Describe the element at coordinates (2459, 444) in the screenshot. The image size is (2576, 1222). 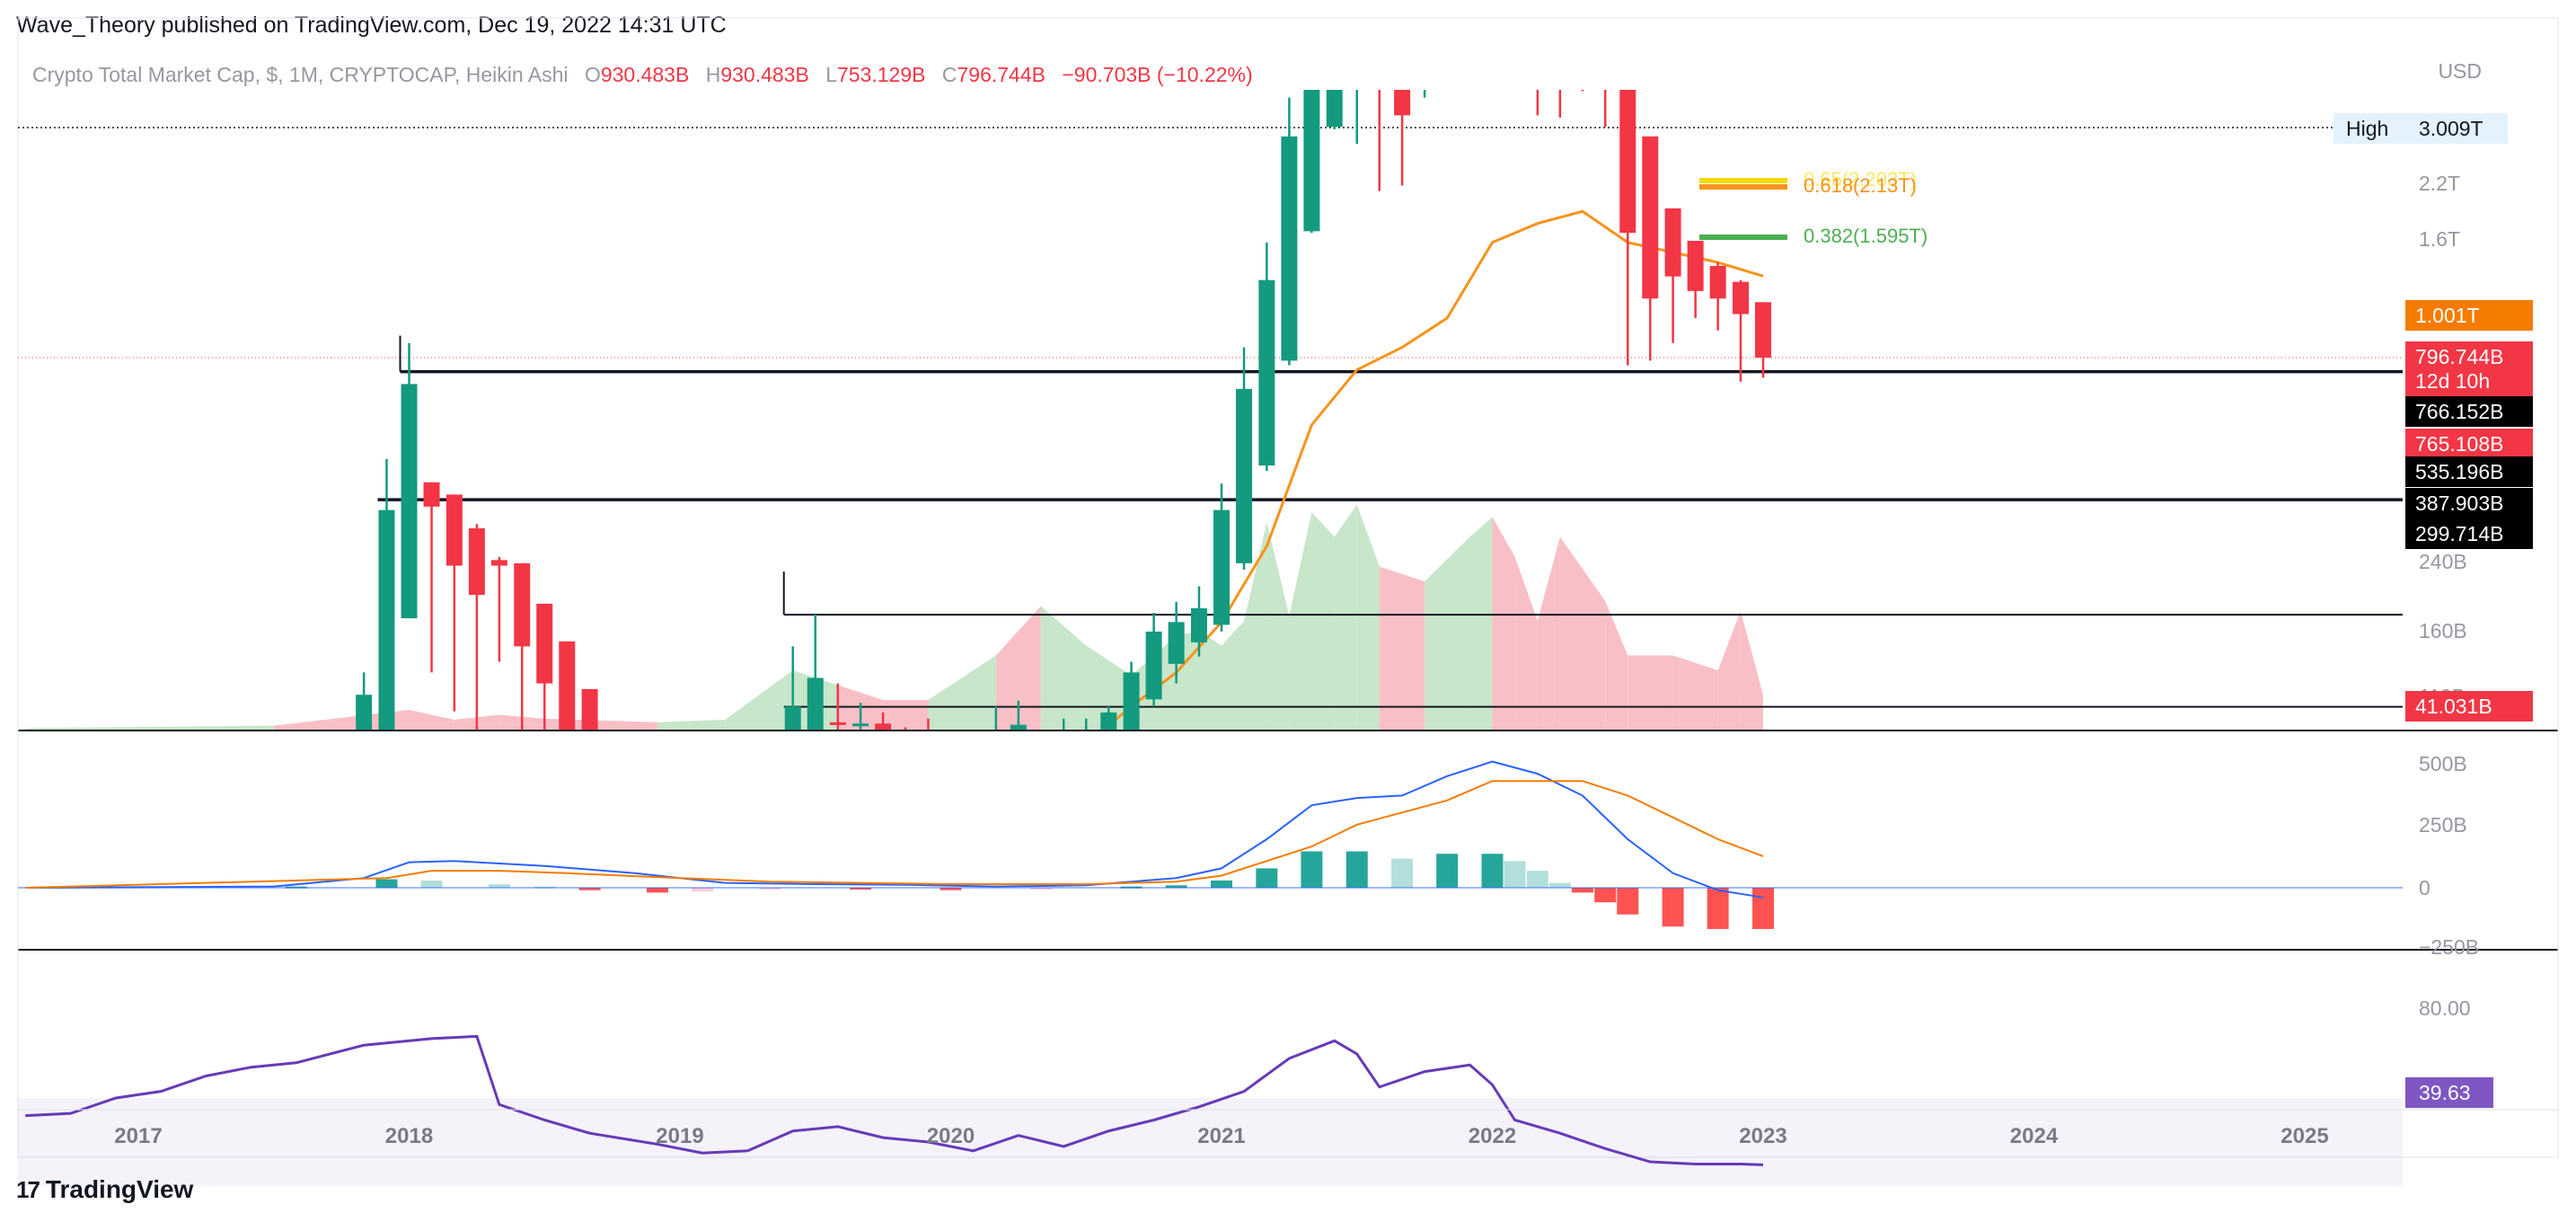
I see `price-tag-label: 765.108B` at that location.